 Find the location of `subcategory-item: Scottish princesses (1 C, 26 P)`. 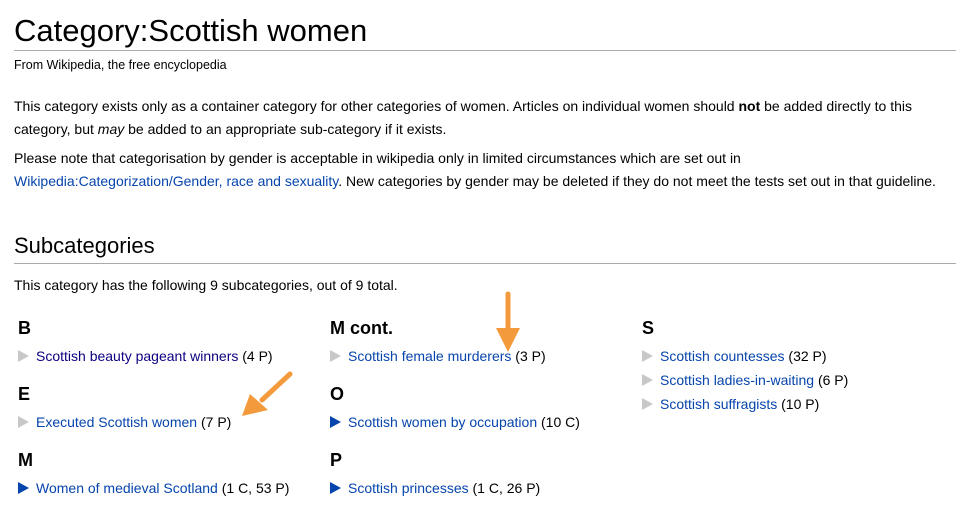

subcategory-item: Scottish princesses (1 C, 26 P) is located at coordinates (480, 488).